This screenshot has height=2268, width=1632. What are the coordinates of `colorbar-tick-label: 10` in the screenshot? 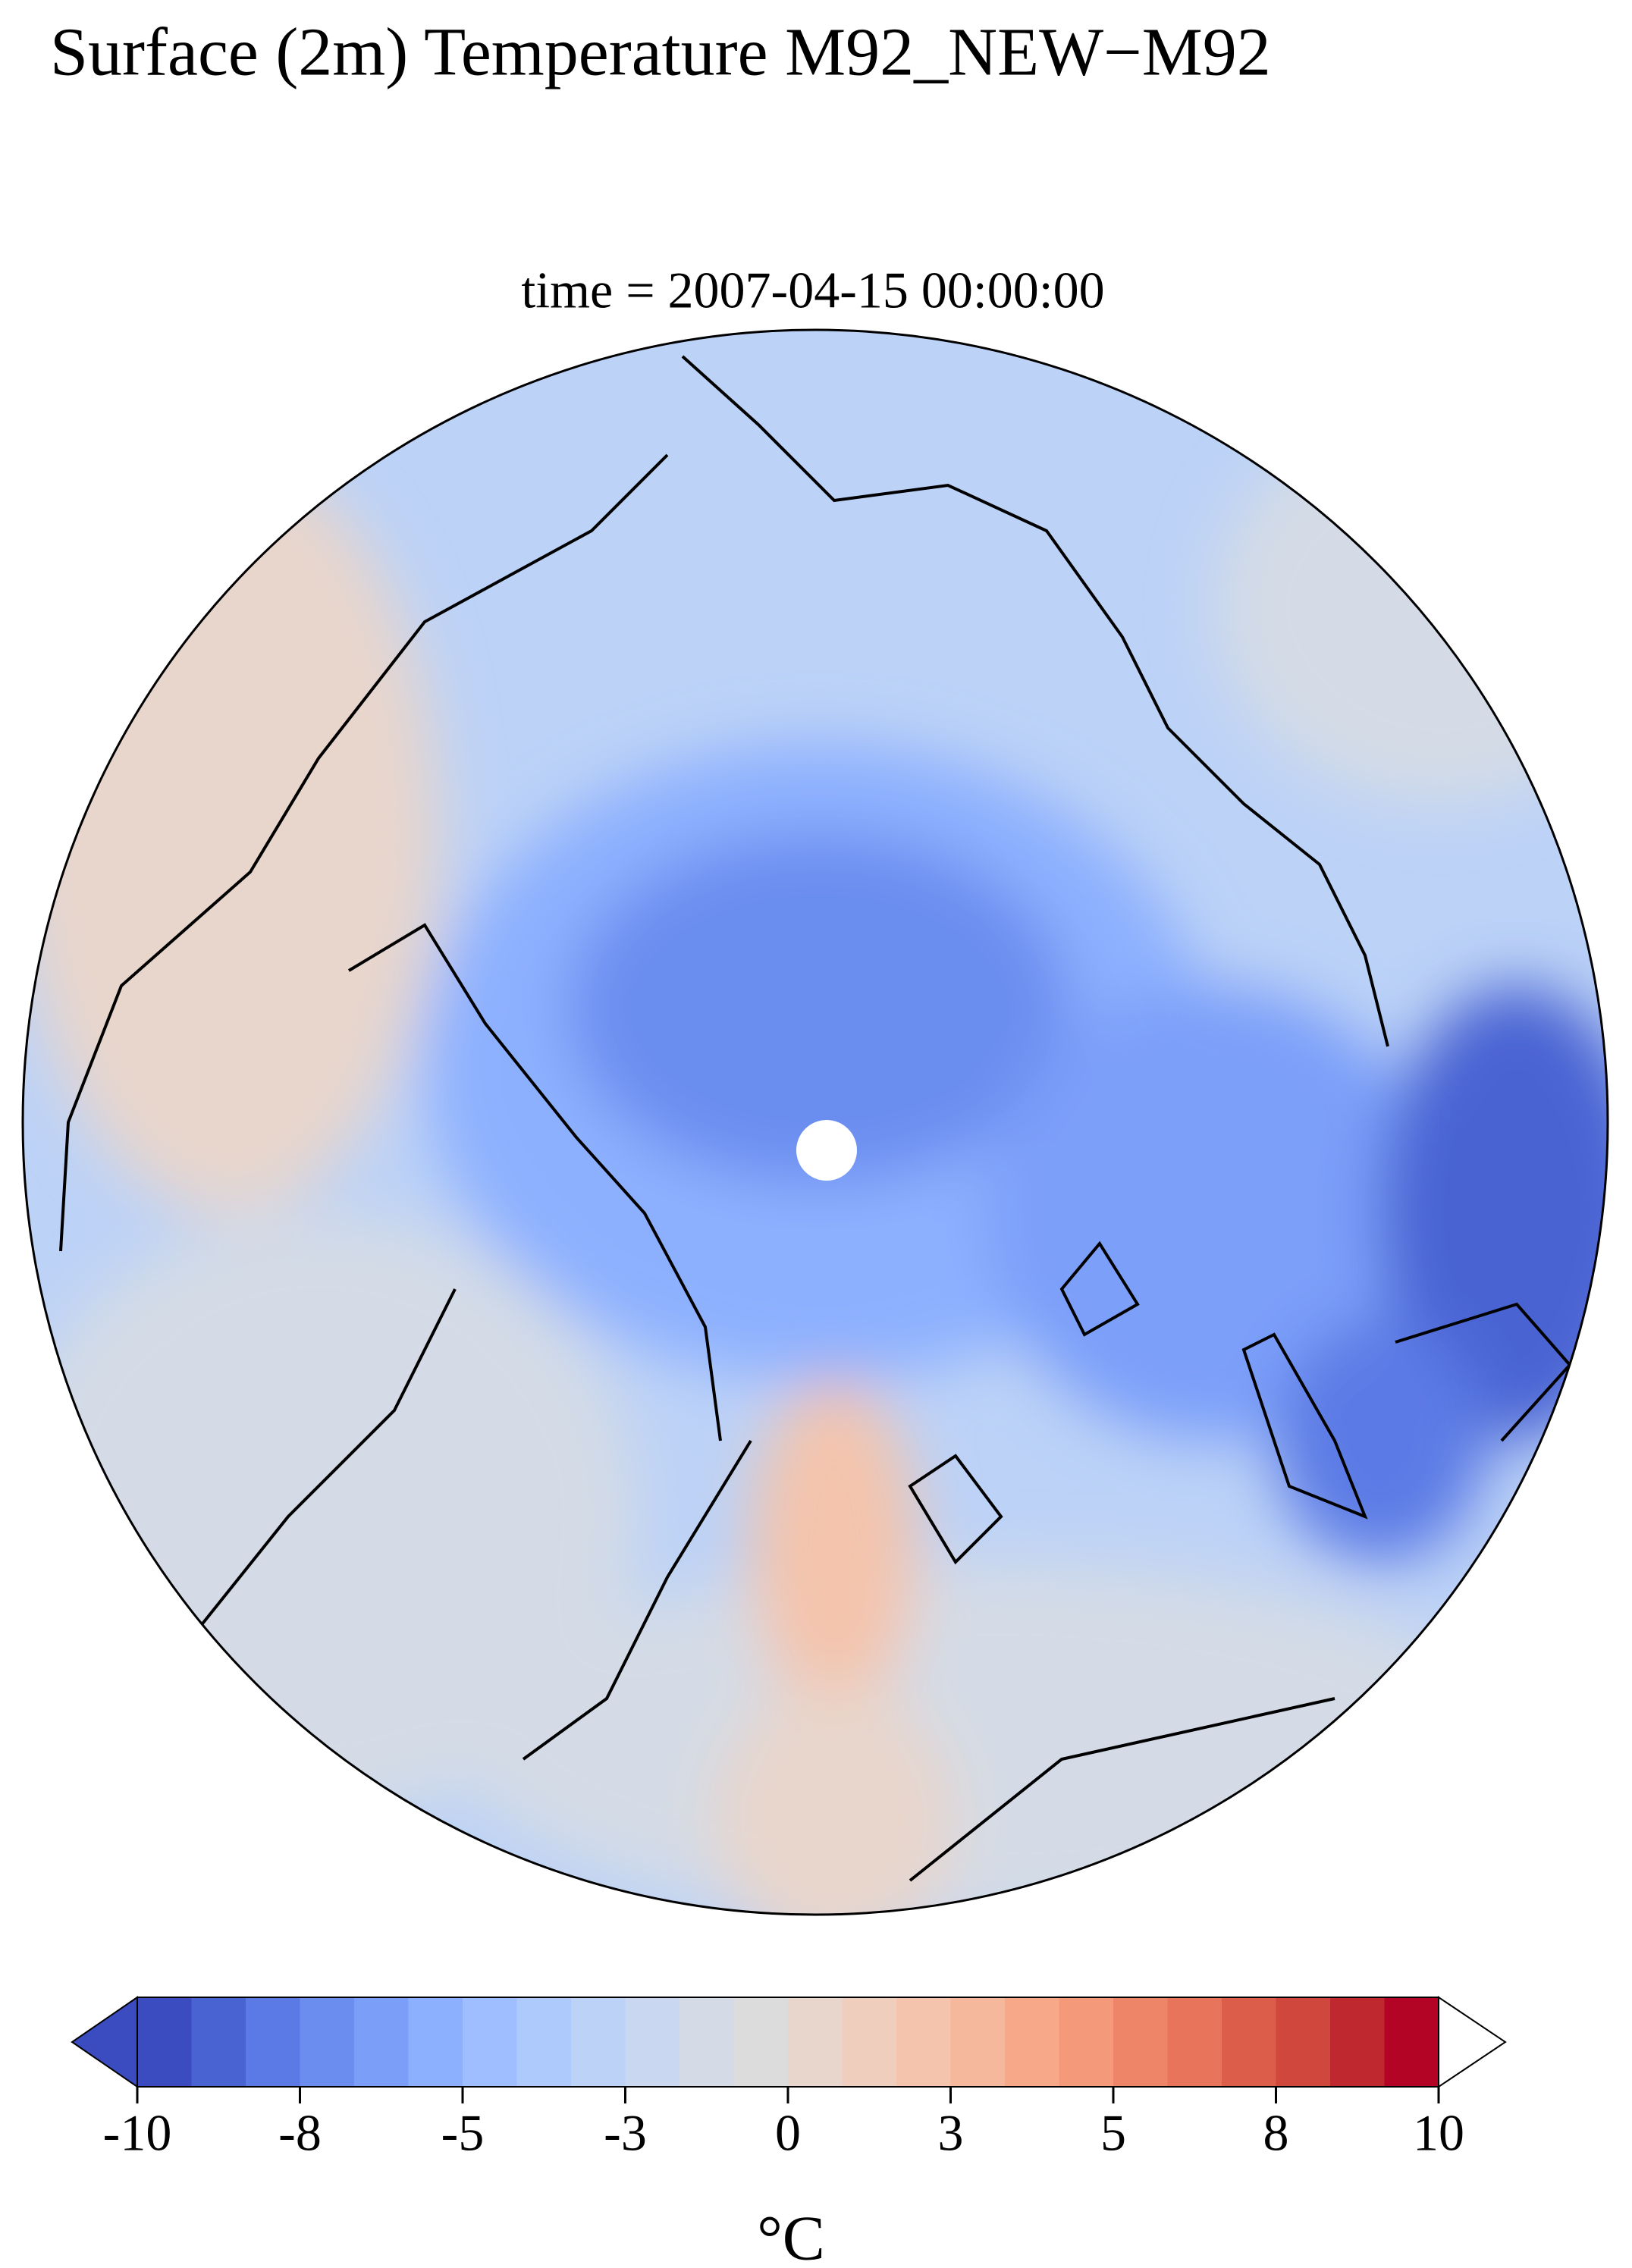 It's located at (1438, 2133).